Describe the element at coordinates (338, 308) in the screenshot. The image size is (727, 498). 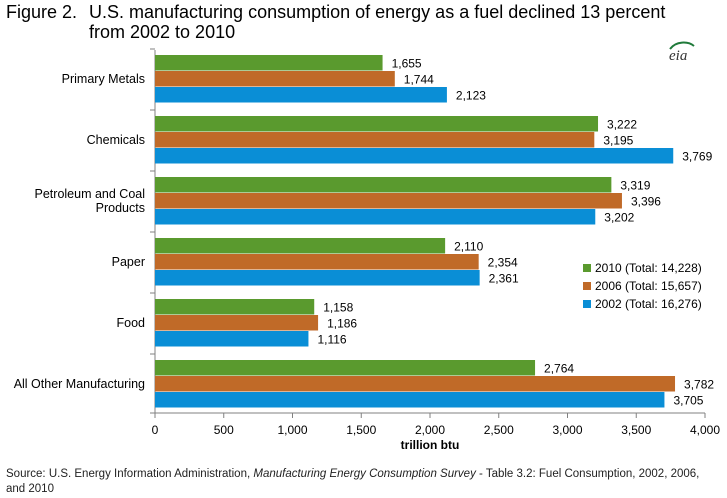
I see `data-label-2010: 1,158` at that location.